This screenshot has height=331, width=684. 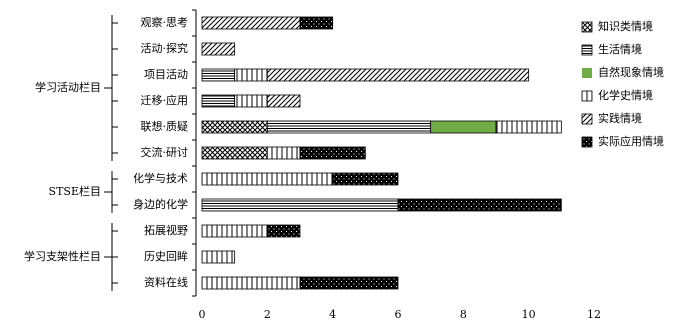 I want to click on category-label: 拓展视野, so click(x=166, y=230).